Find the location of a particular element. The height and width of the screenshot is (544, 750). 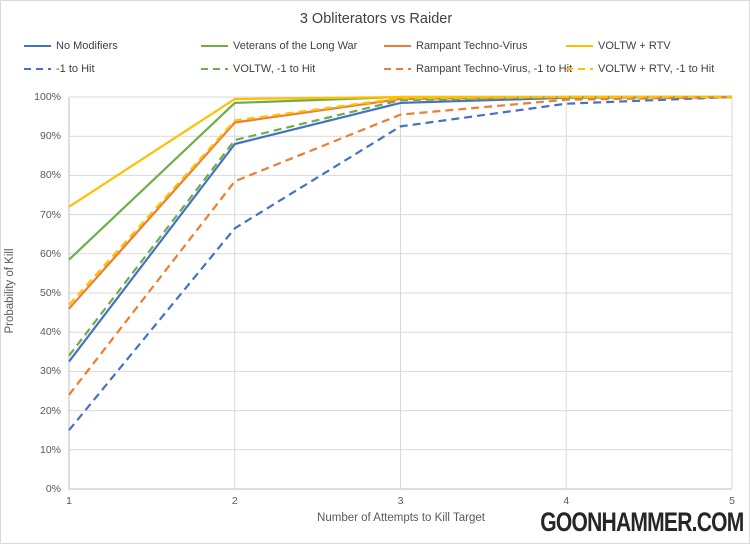

legend-swatch-veterans-of-the-long-war is located at coordinates (214, 46).